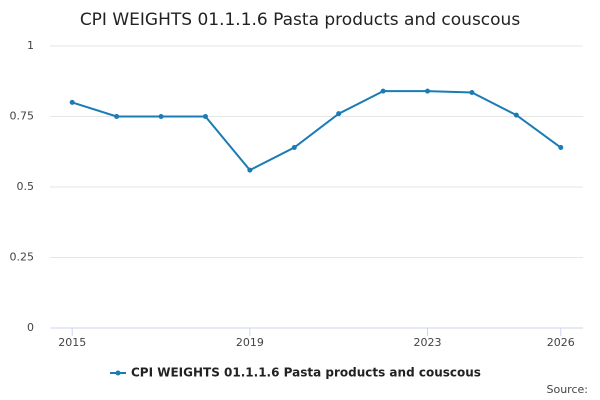  What do you see at coordinates (561, 342) in the screenshot?
I see `x-tick-label: 2026` at bounding box center [561, 342].